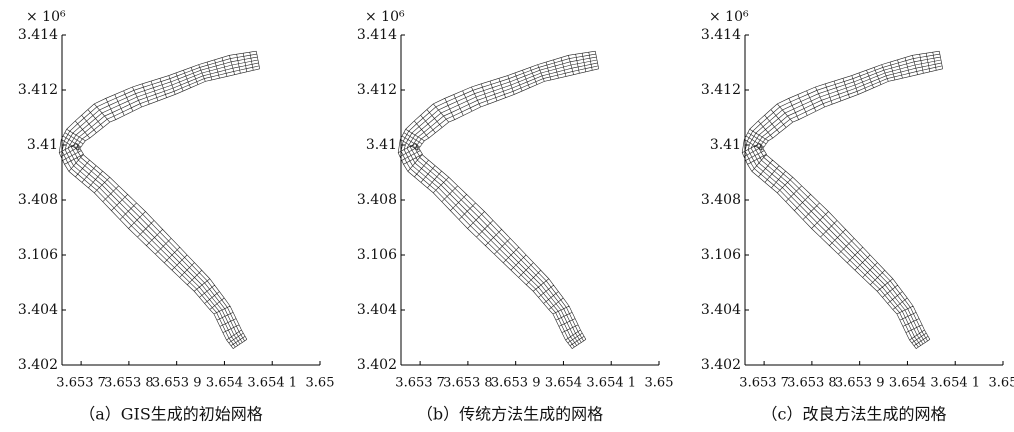  What do you see at coordinates (510, 414) in the screenshot?
I see `caption: （b）传统方法生成的网格` at bounding box center [510, 414].